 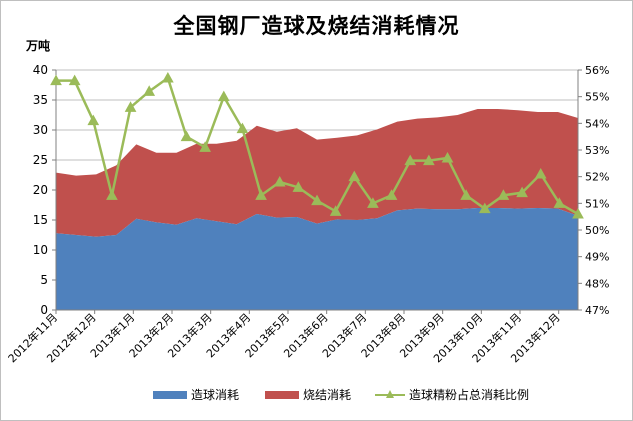 What do you see at coordinates (40, 220) in the screenshot?
I see `y-tick-label: 15` at bounding box center [40, 220].